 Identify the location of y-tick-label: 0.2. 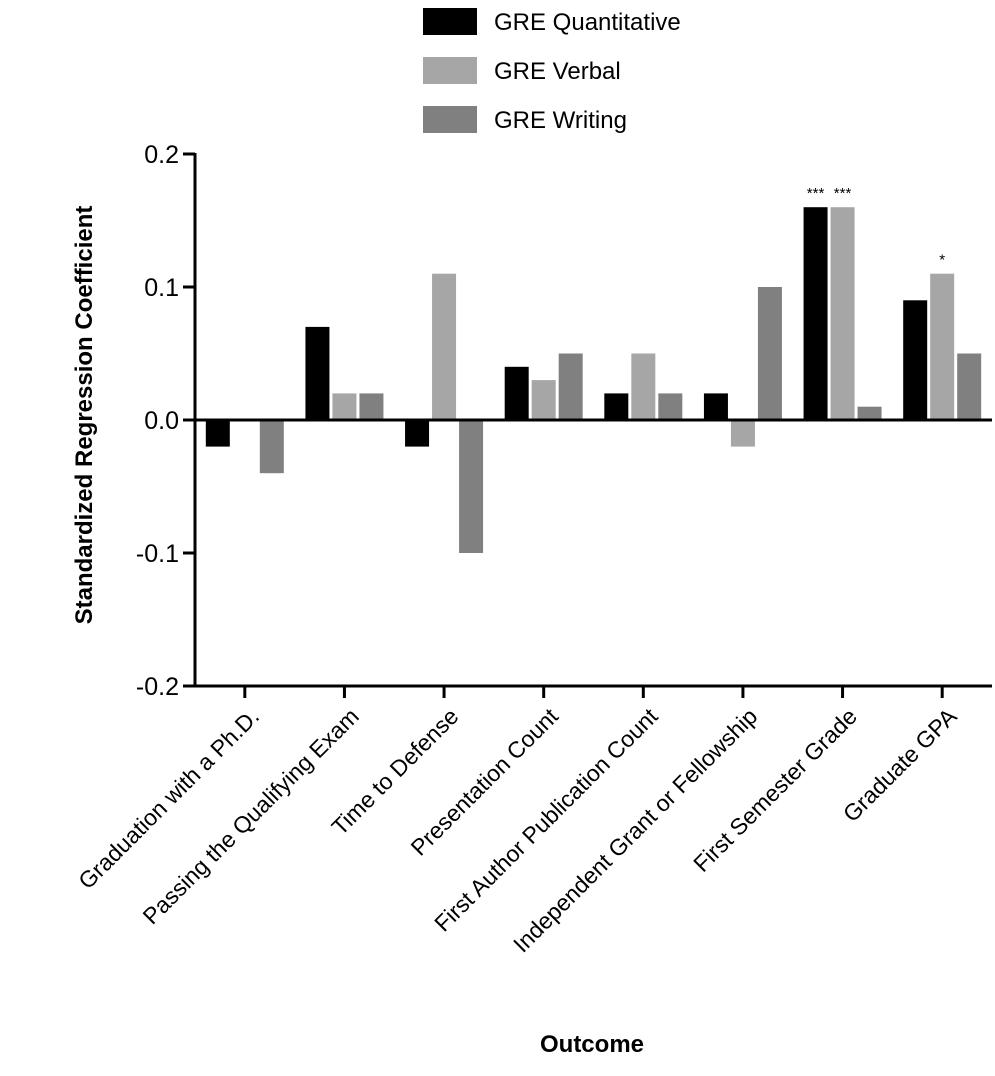
(161, 155).